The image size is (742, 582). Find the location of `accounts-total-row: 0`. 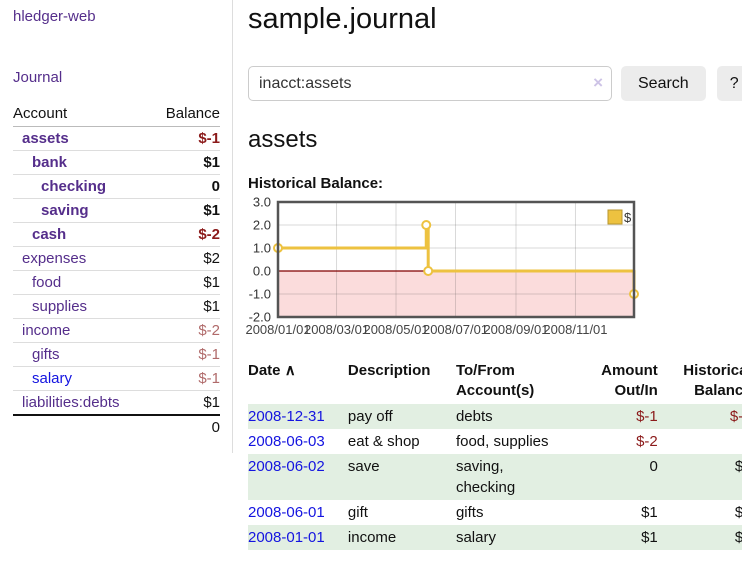

accounts-total-row: 0 is located at coordinates (116, 426).